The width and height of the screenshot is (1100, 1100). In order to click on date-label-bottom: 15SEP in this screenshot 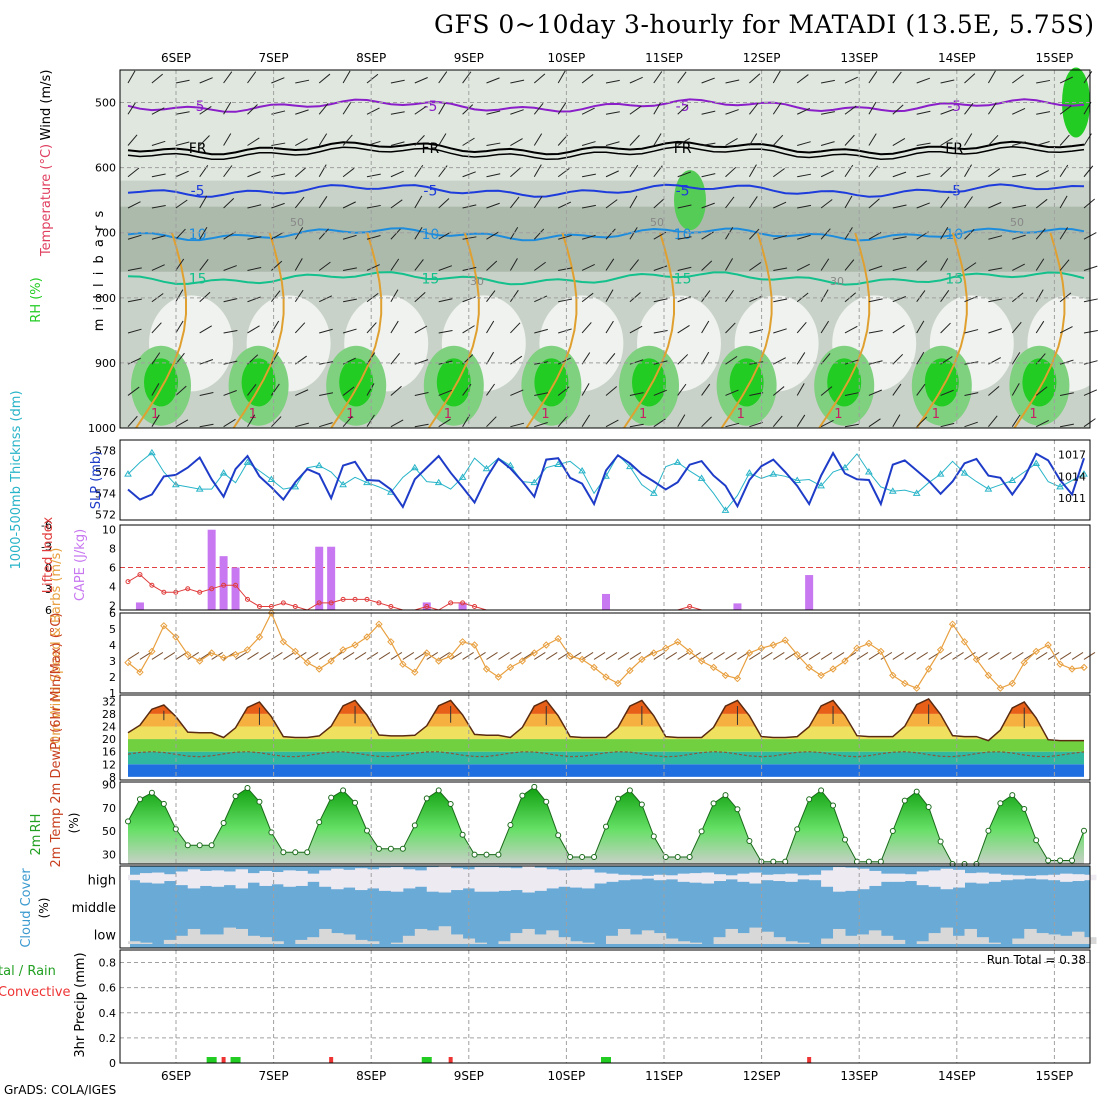, I will do `click(1055, 1076)`.